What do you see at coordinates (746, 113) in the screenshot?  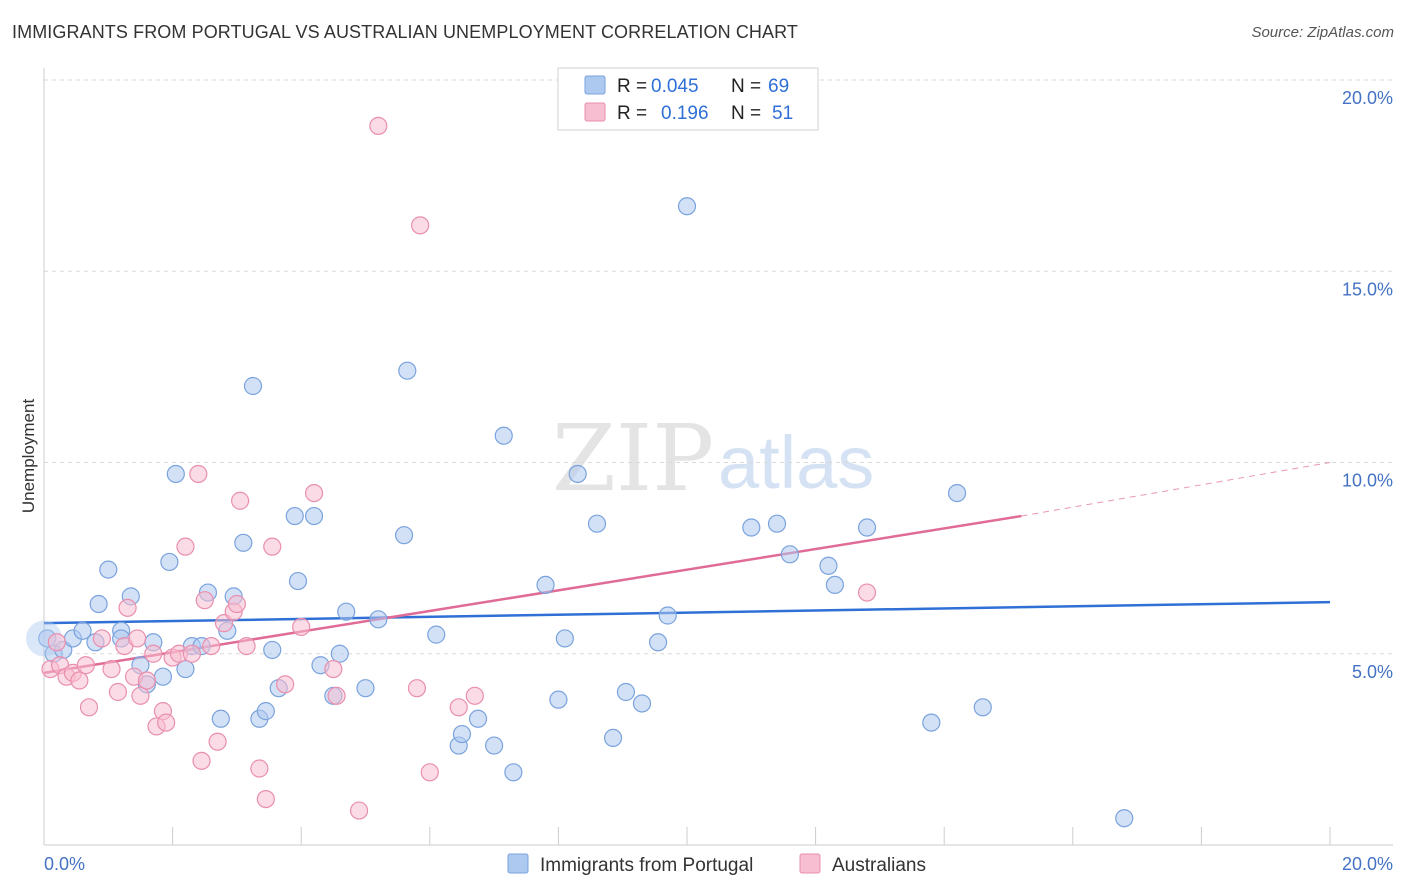 I see `legend-n-label-pink: N =` at bounding box center [746, 113].